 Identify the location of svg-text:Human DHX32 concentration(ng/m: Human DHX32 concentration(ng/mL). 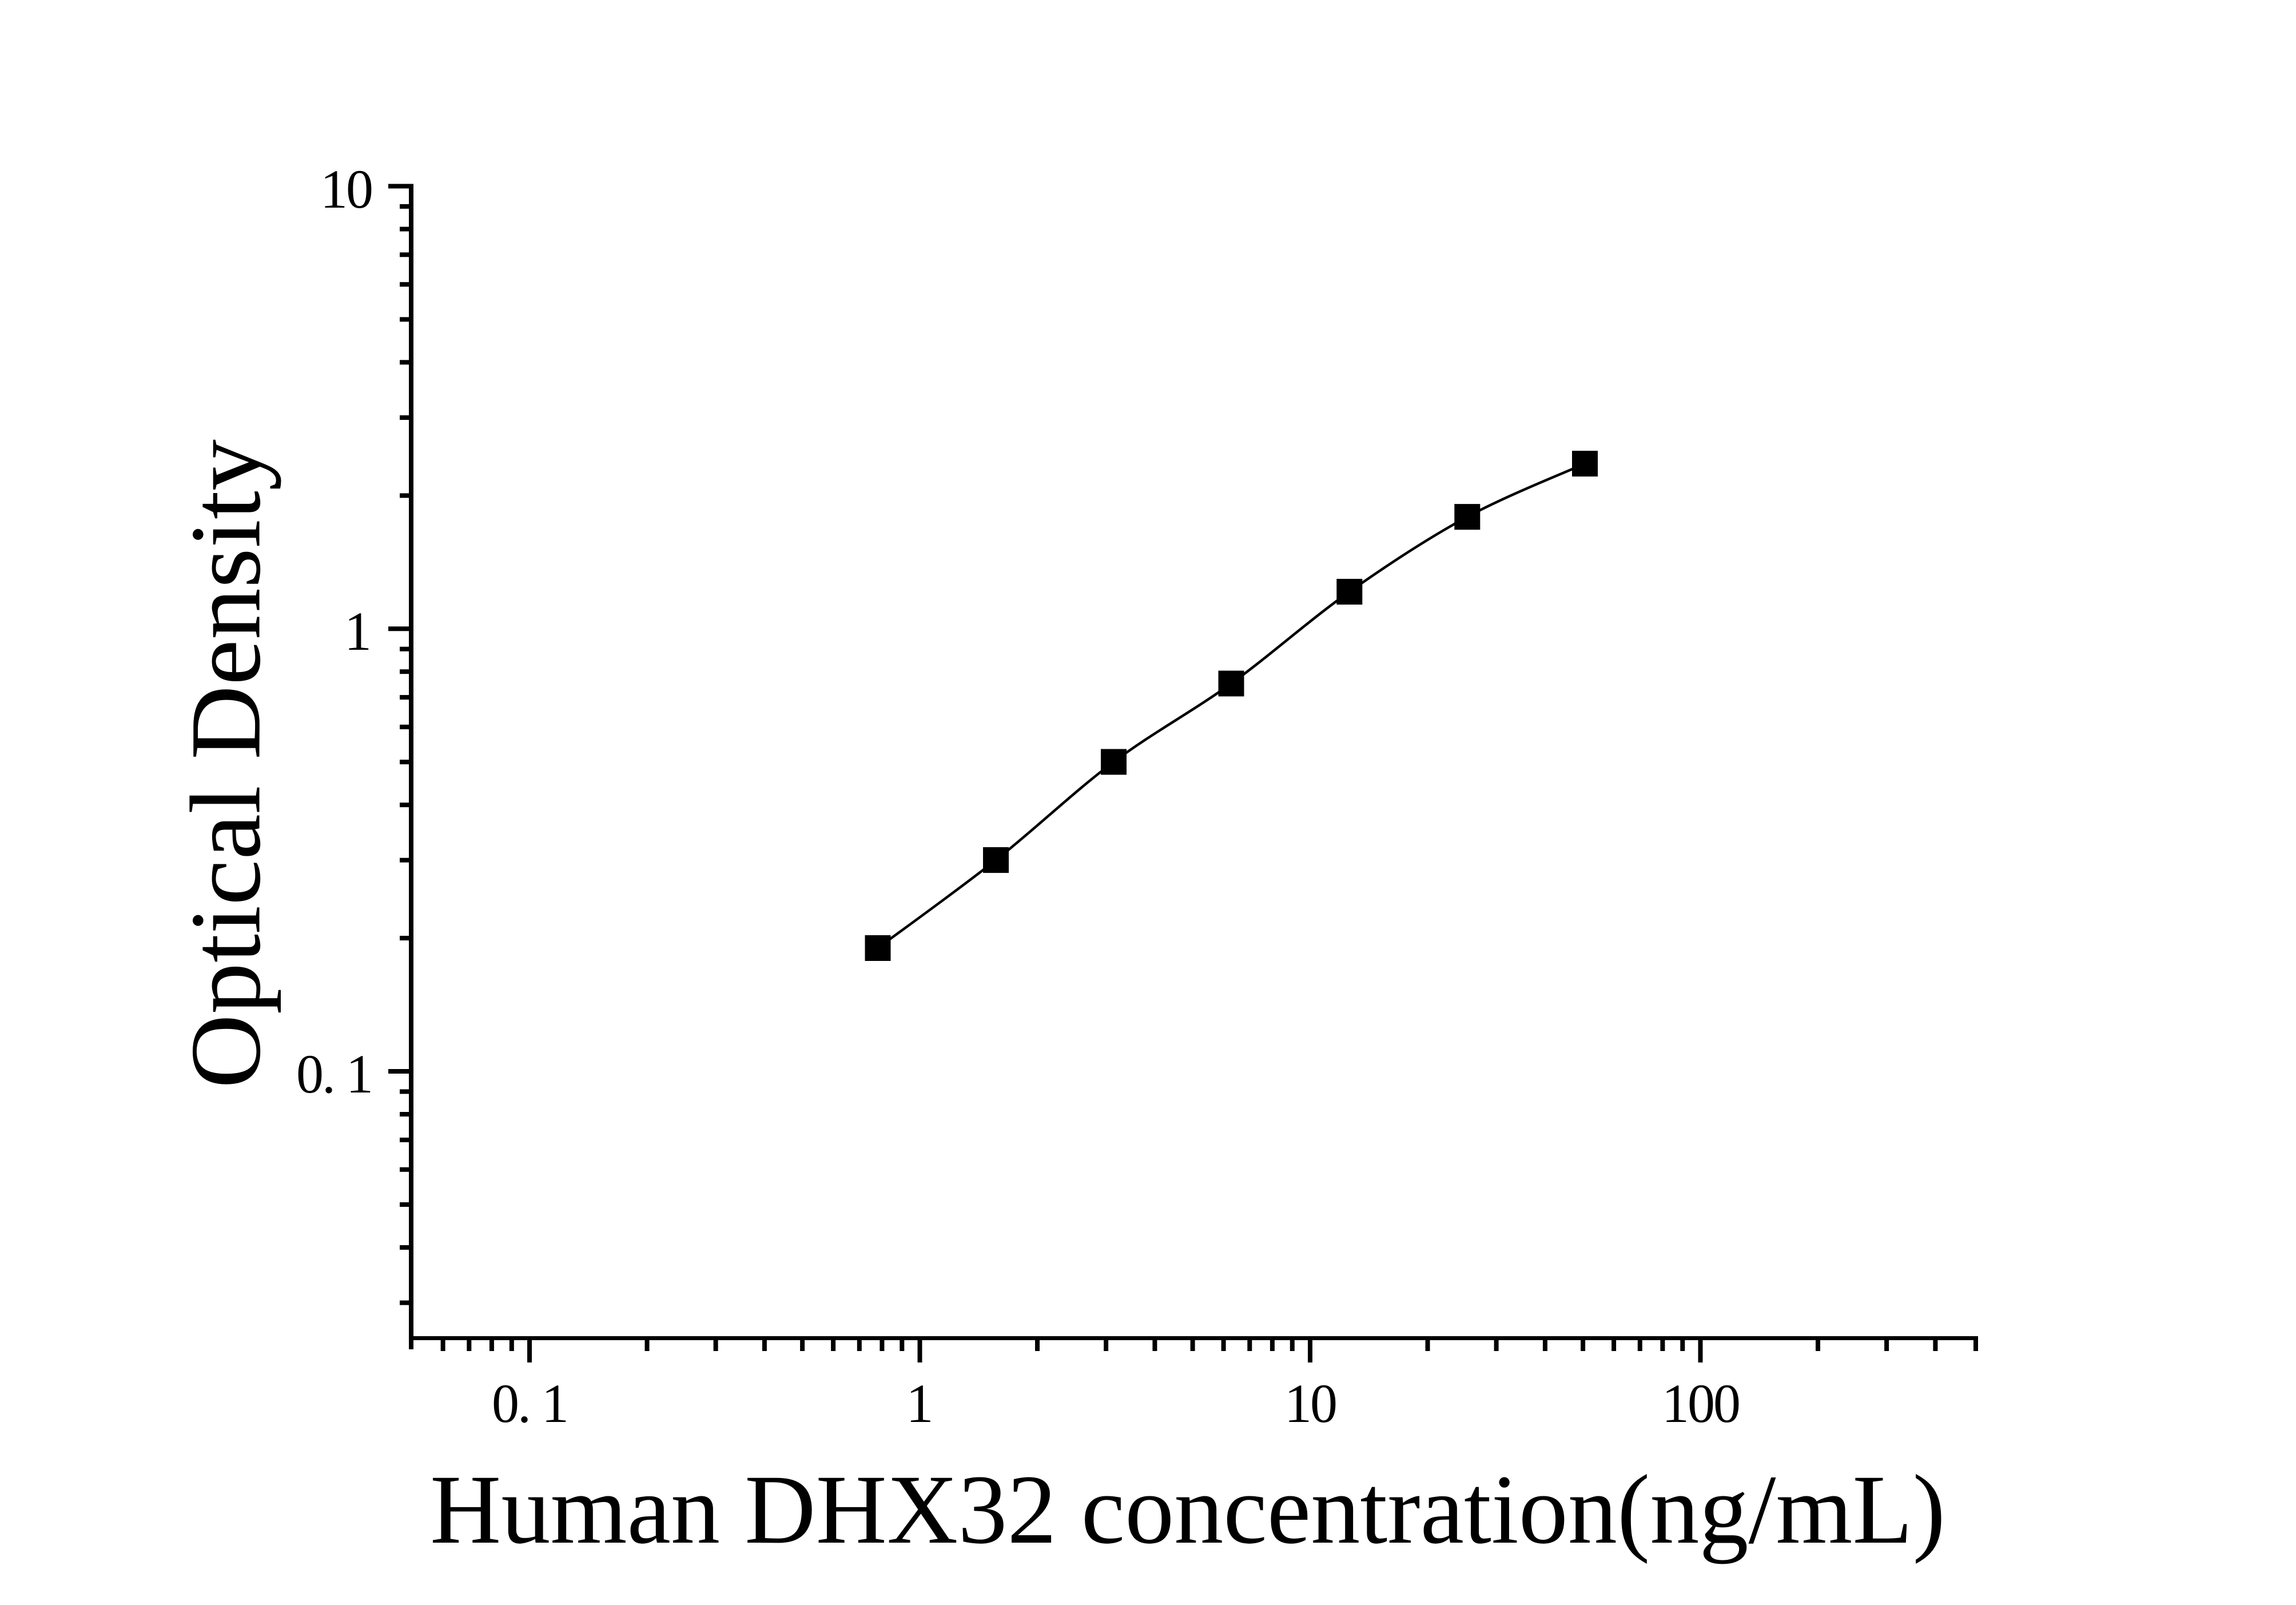
(1187, 1509).